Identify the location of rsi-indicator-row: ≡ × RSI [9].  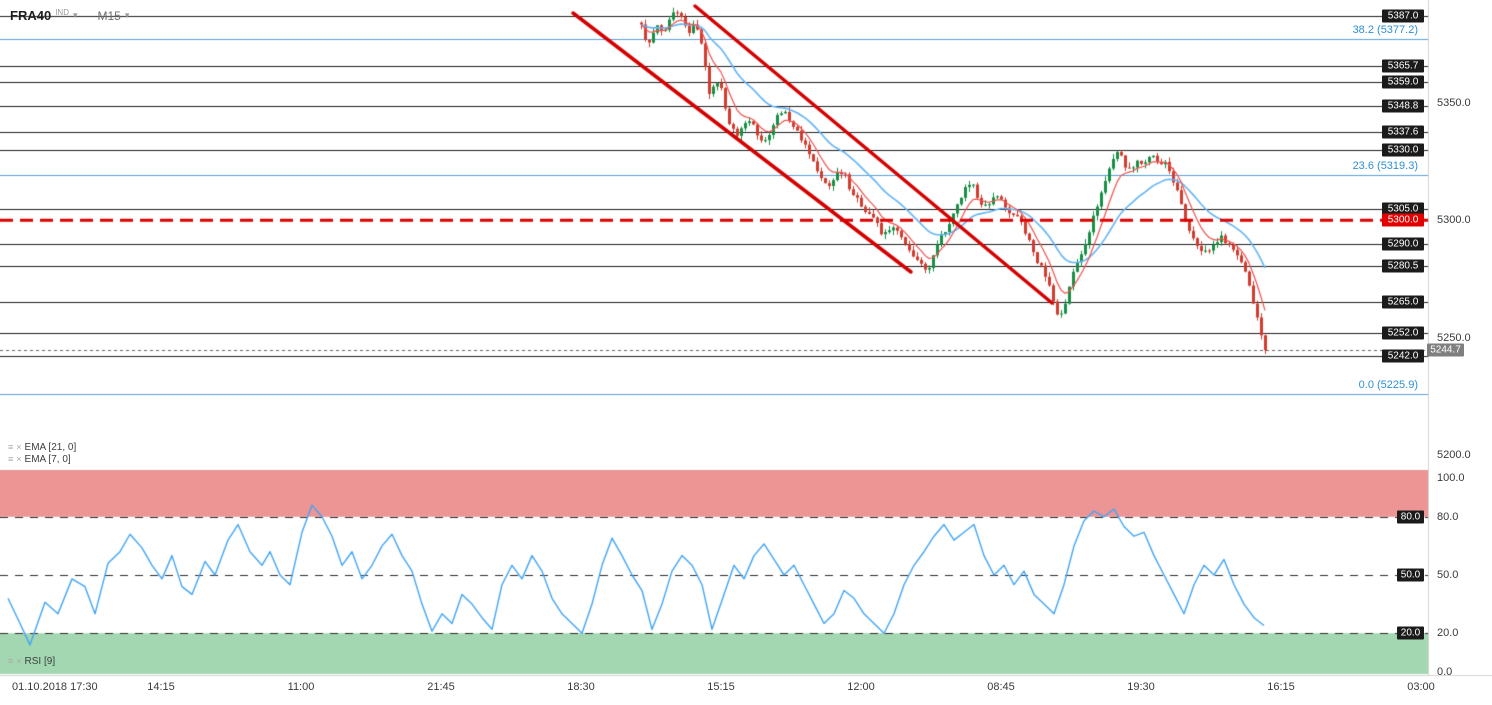
(31, 661).